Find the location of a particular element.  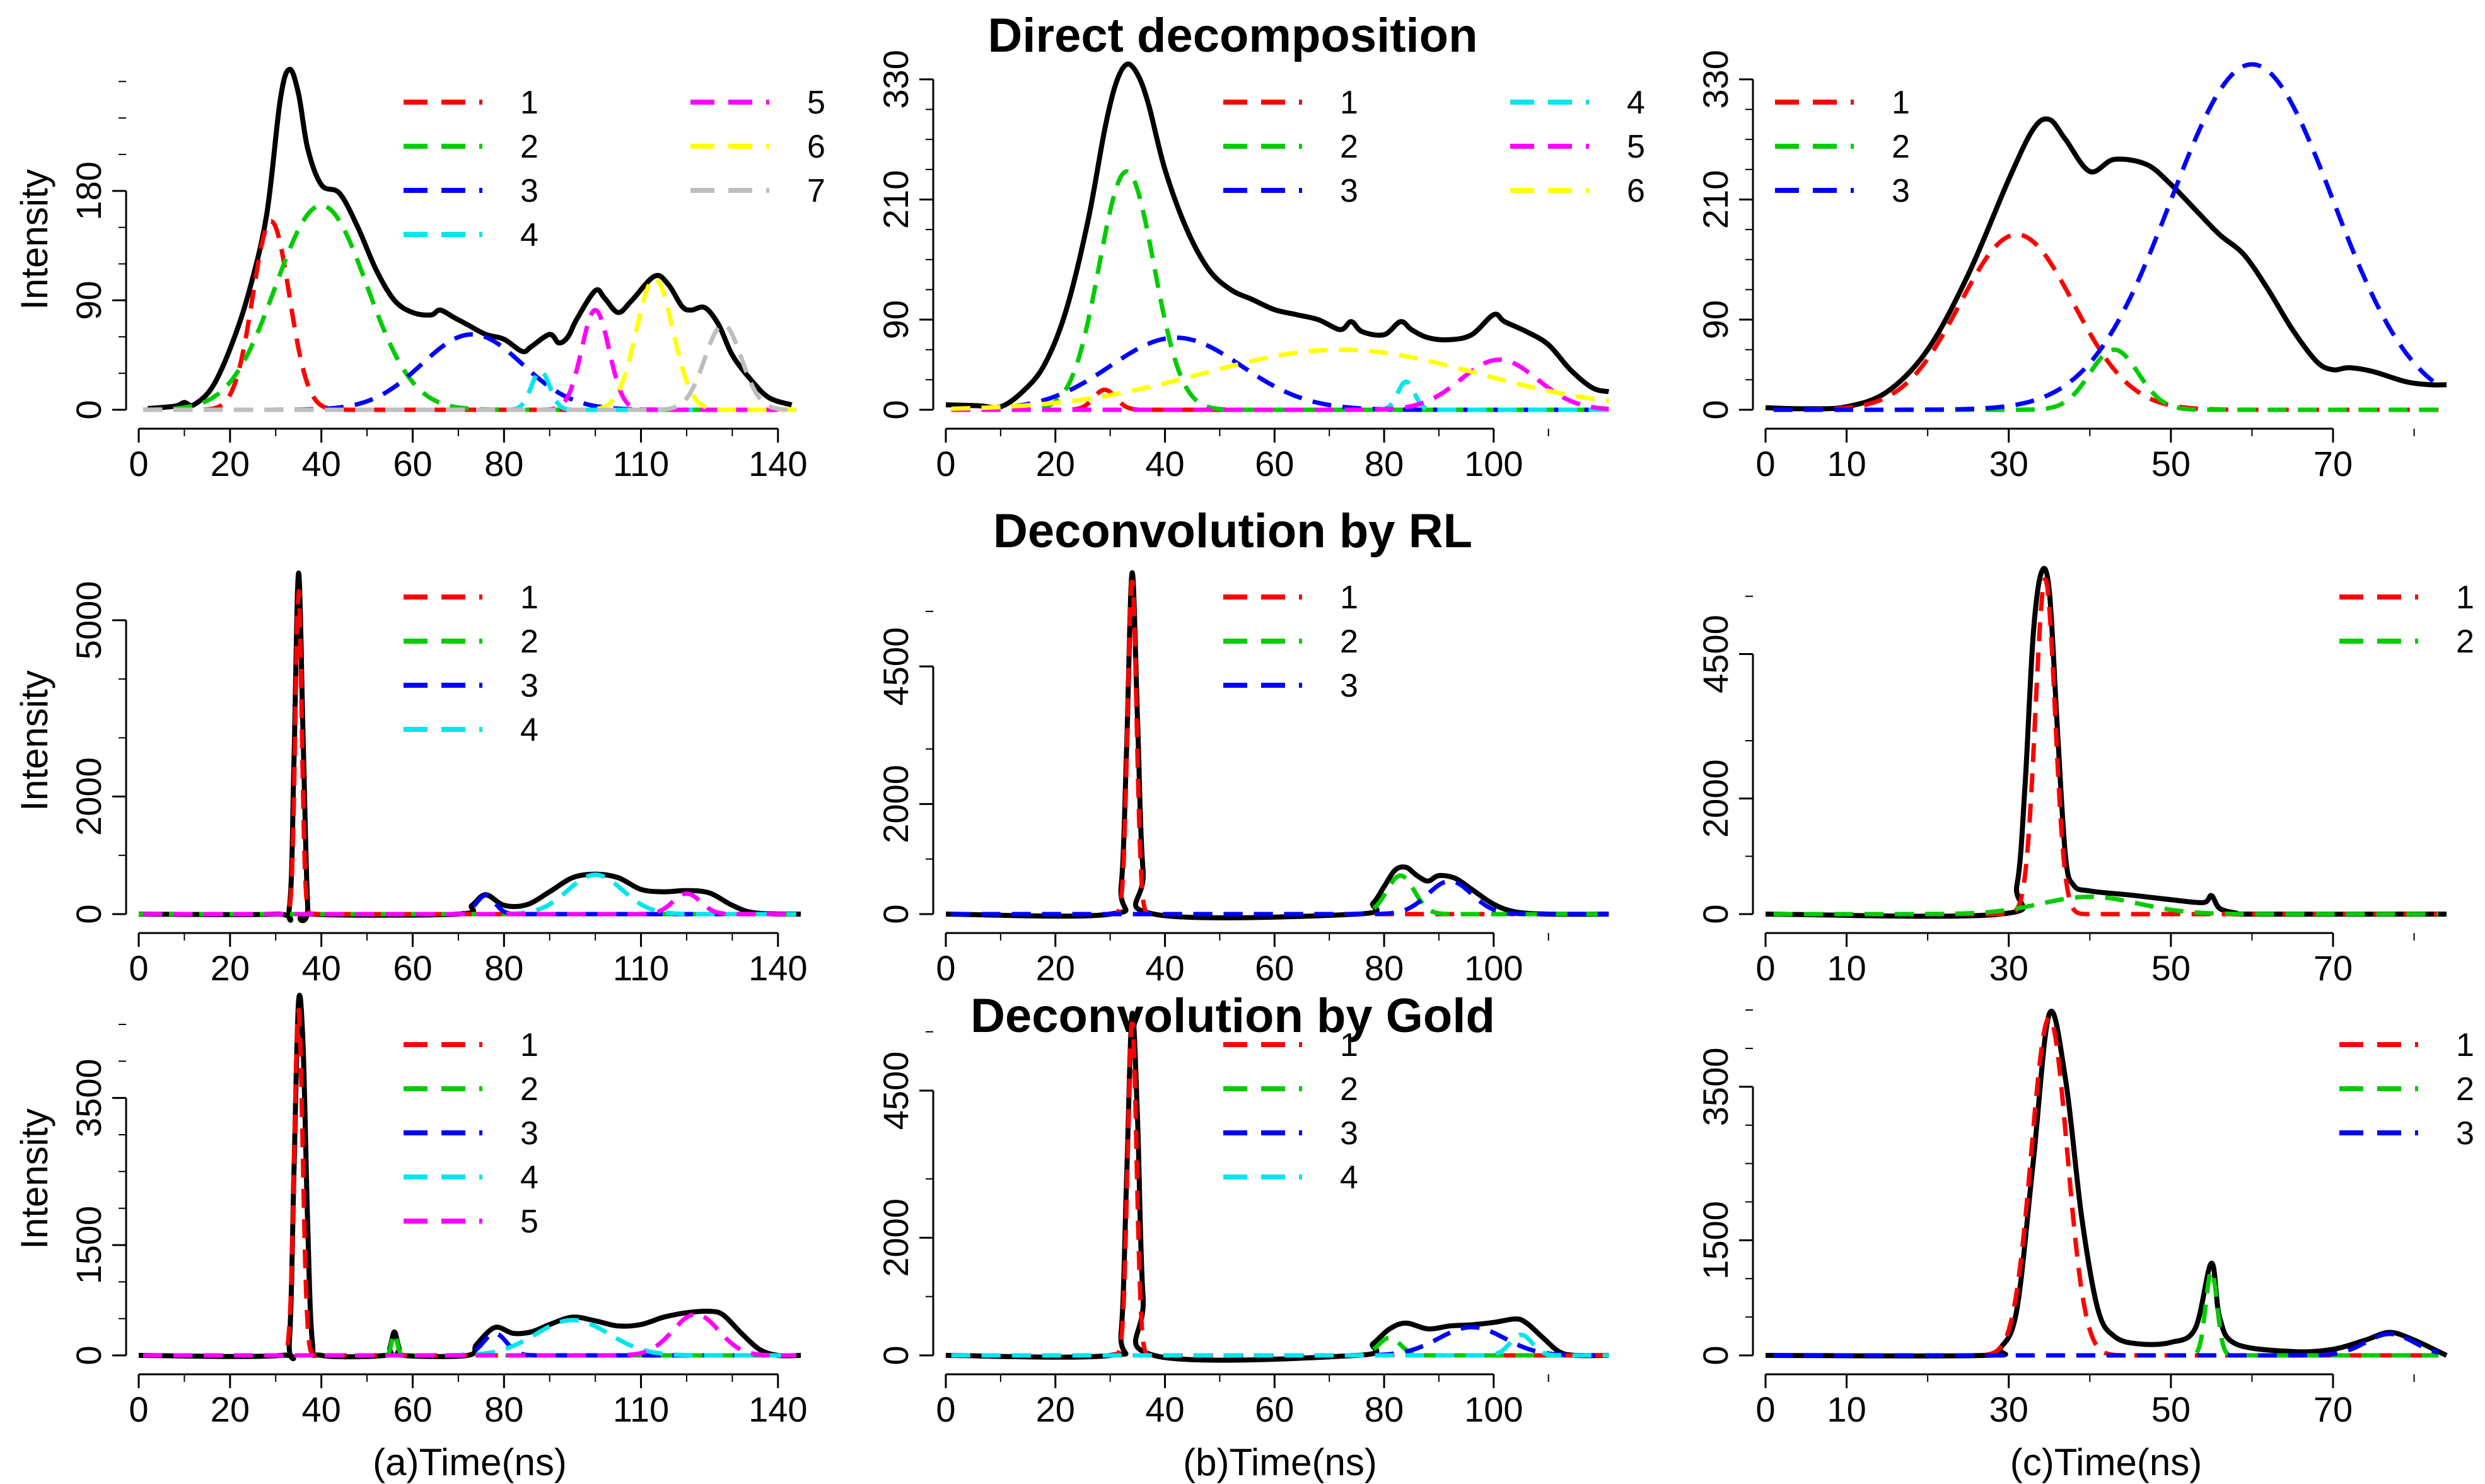

legend: 1 2 3 4 5 6 is located at coordinates (1434, 146).